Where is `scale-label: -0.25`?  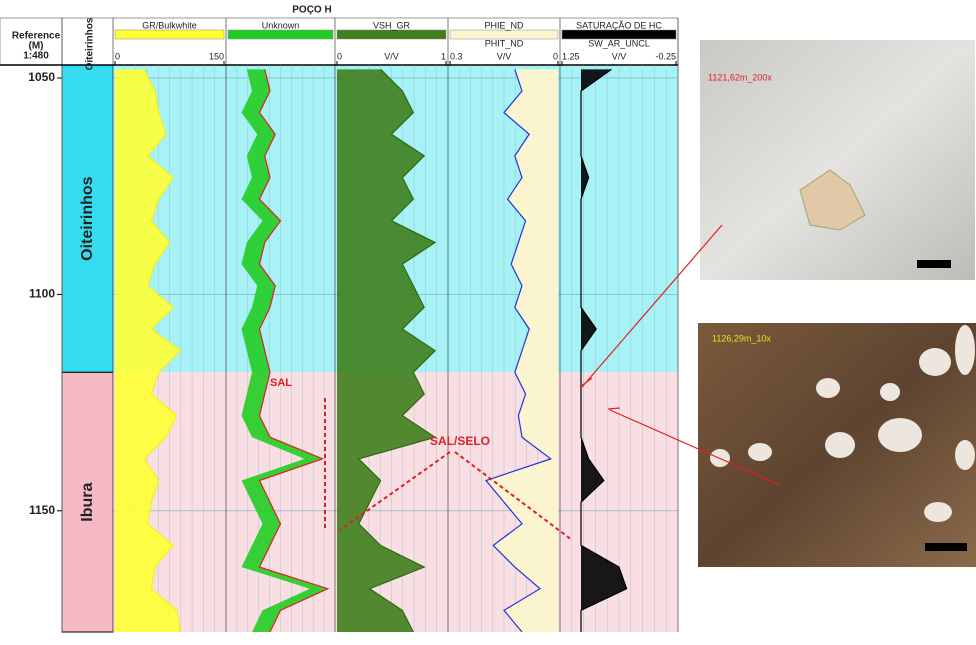
scale-label: -0.25 is located at coordinates (665, 56).